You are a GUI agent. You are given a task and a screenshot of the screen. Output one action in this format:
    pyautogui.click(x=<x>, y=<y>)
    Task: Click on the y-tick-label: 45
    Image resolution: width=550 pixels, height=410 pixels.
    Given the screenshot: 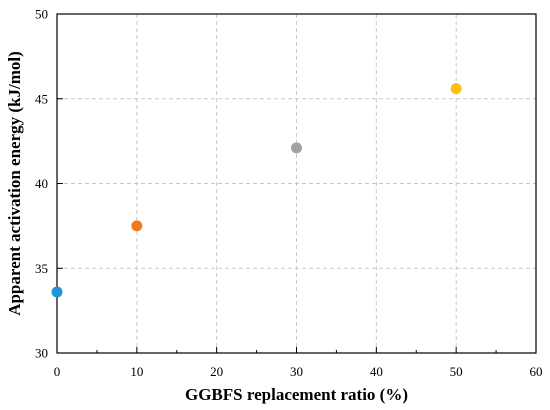 What is the action you would take?
    pyautogui.click(x=41, y=98)
    